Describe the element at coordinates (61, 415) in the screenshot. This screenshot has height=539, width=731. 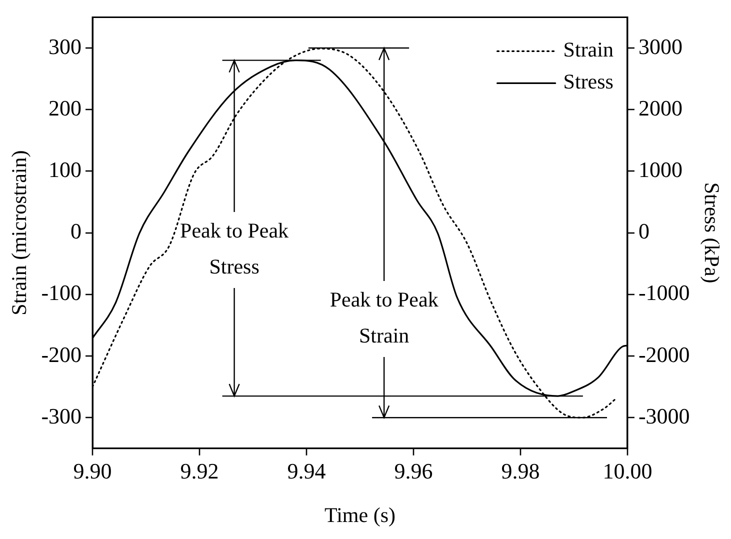
I see `y-tick-label: -300` at that location.